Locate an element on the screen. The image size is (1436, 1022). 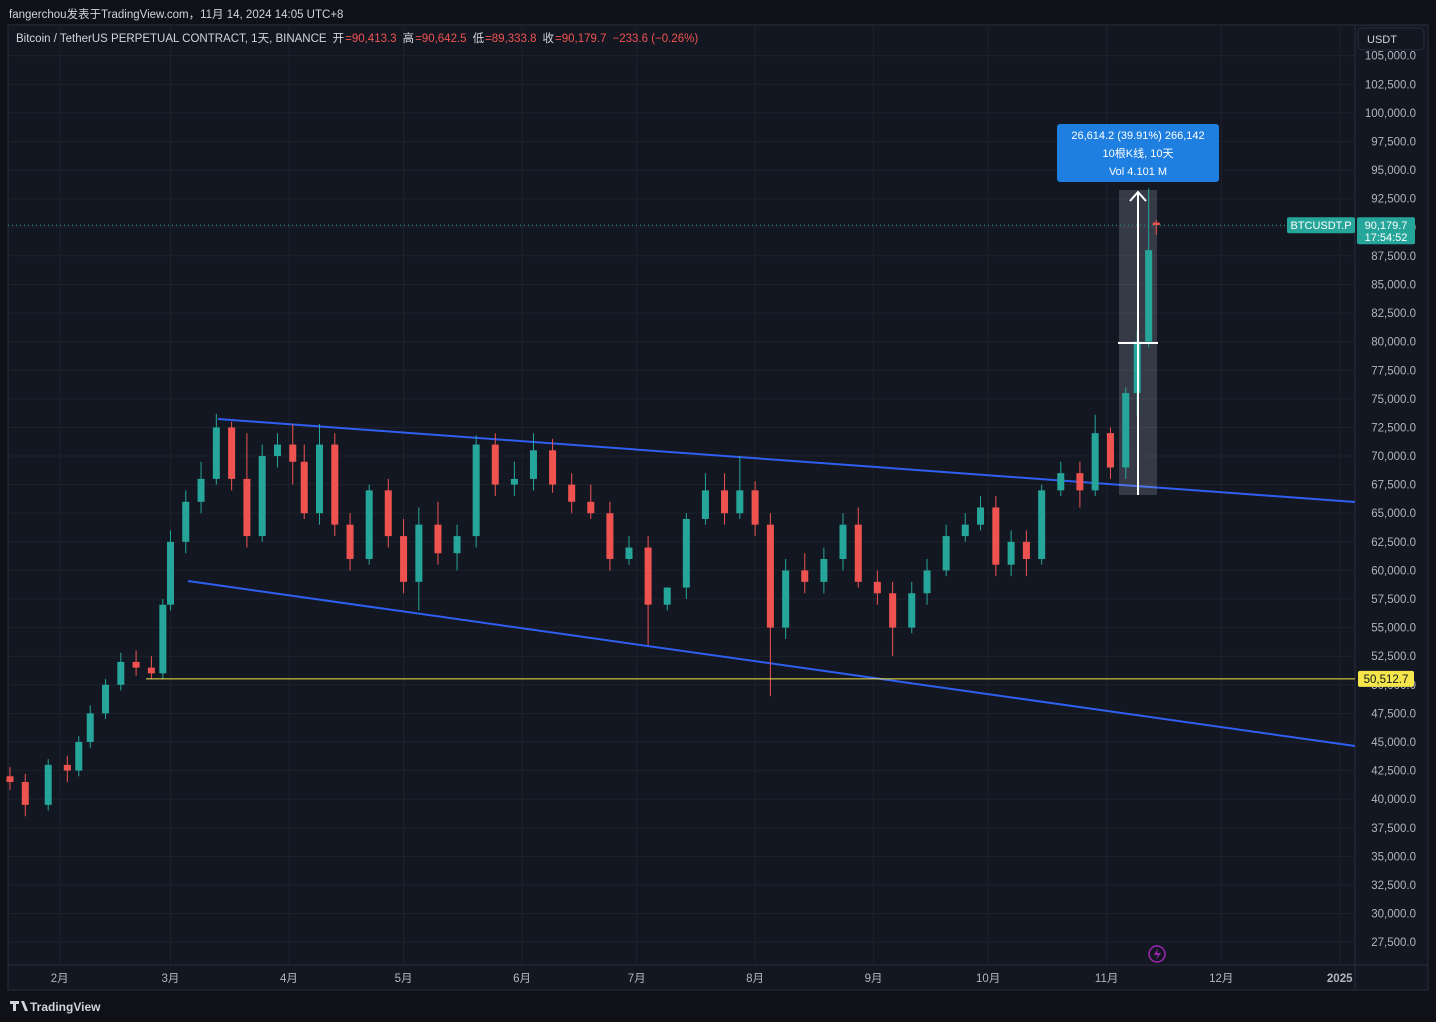
footer-brand: TradingView is located at coordinates (65, 1007).